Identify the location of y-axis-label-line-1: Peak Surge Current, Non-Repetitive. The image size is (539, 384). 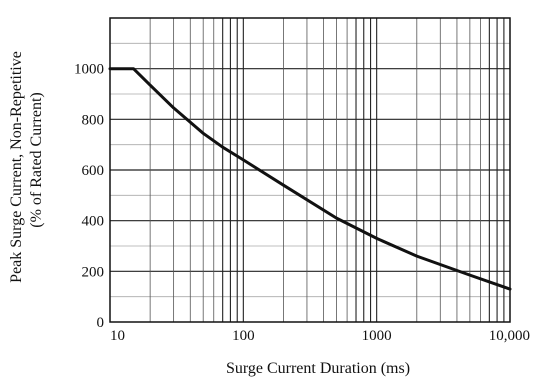
(16, 167).